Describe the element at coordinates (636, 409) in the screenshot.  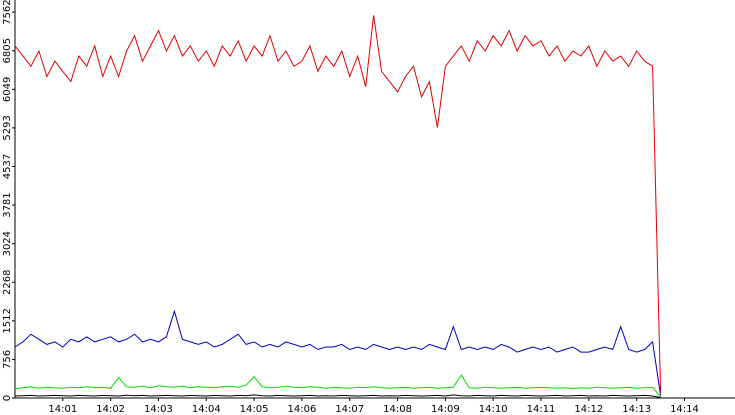
I see `x-tick-label: 14:13` at that location.